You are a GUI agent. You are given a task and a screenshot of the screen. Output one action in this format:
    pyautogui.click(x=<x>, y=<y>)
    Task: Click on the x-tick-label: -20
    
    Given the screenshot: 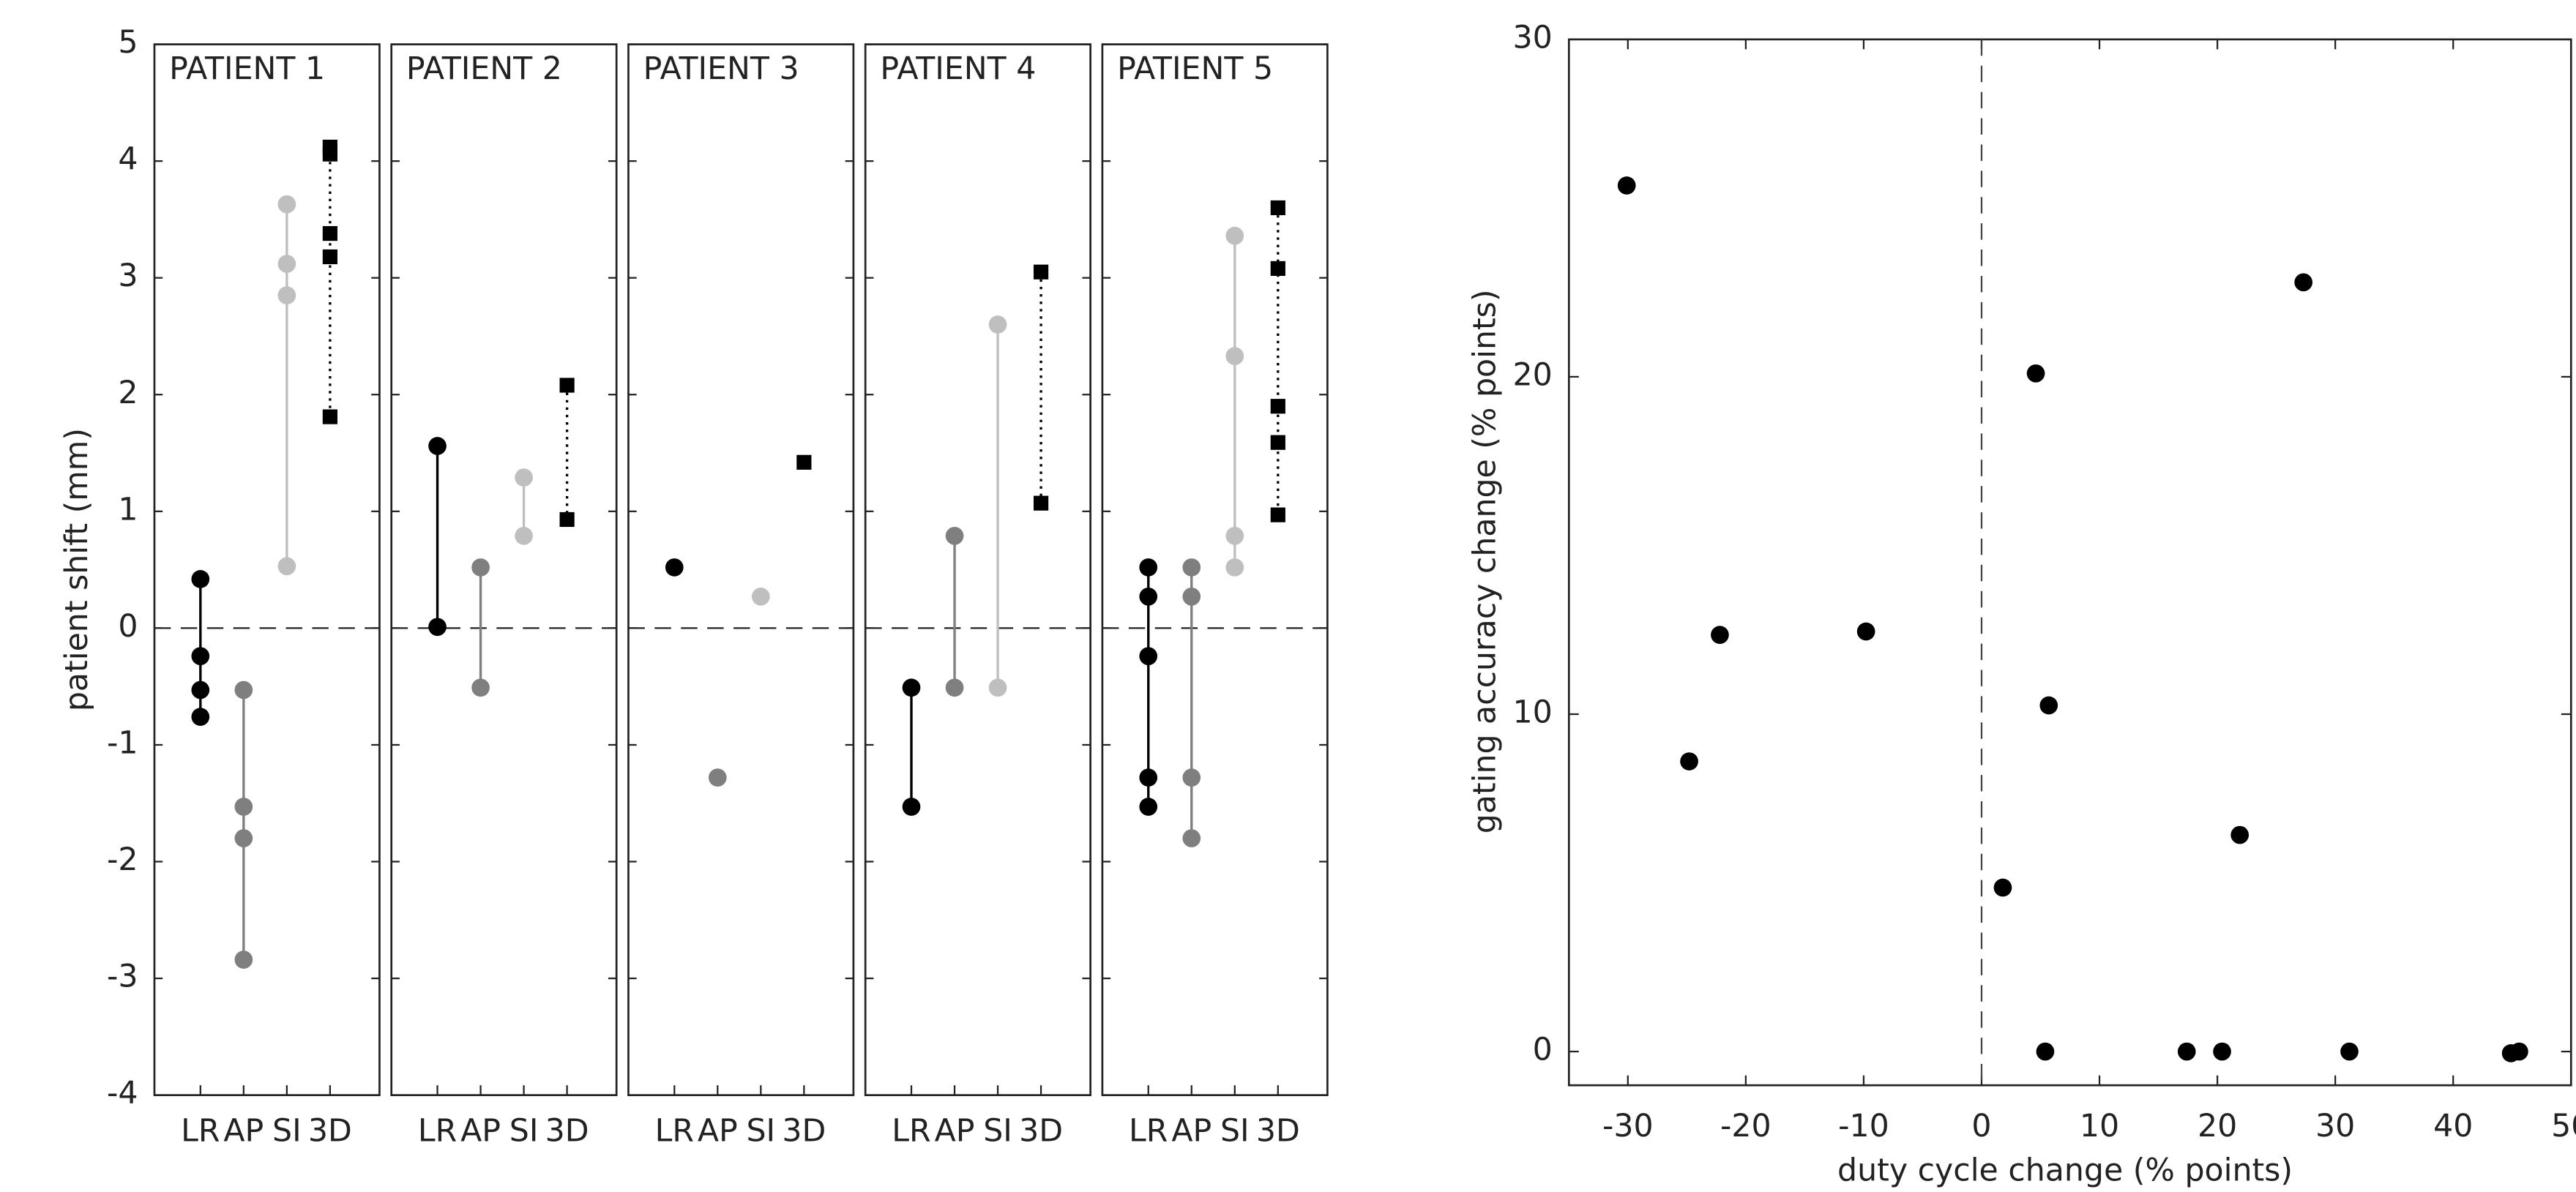 What is the action you would take?
    pyautogui.click(x=1746, y=1126)
    